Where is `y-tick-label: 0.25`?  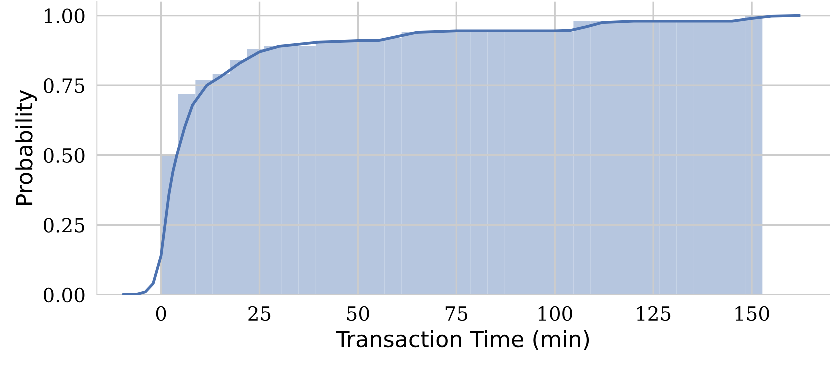
y-tick-label: 0.25 is located at coordinates (64, 225).